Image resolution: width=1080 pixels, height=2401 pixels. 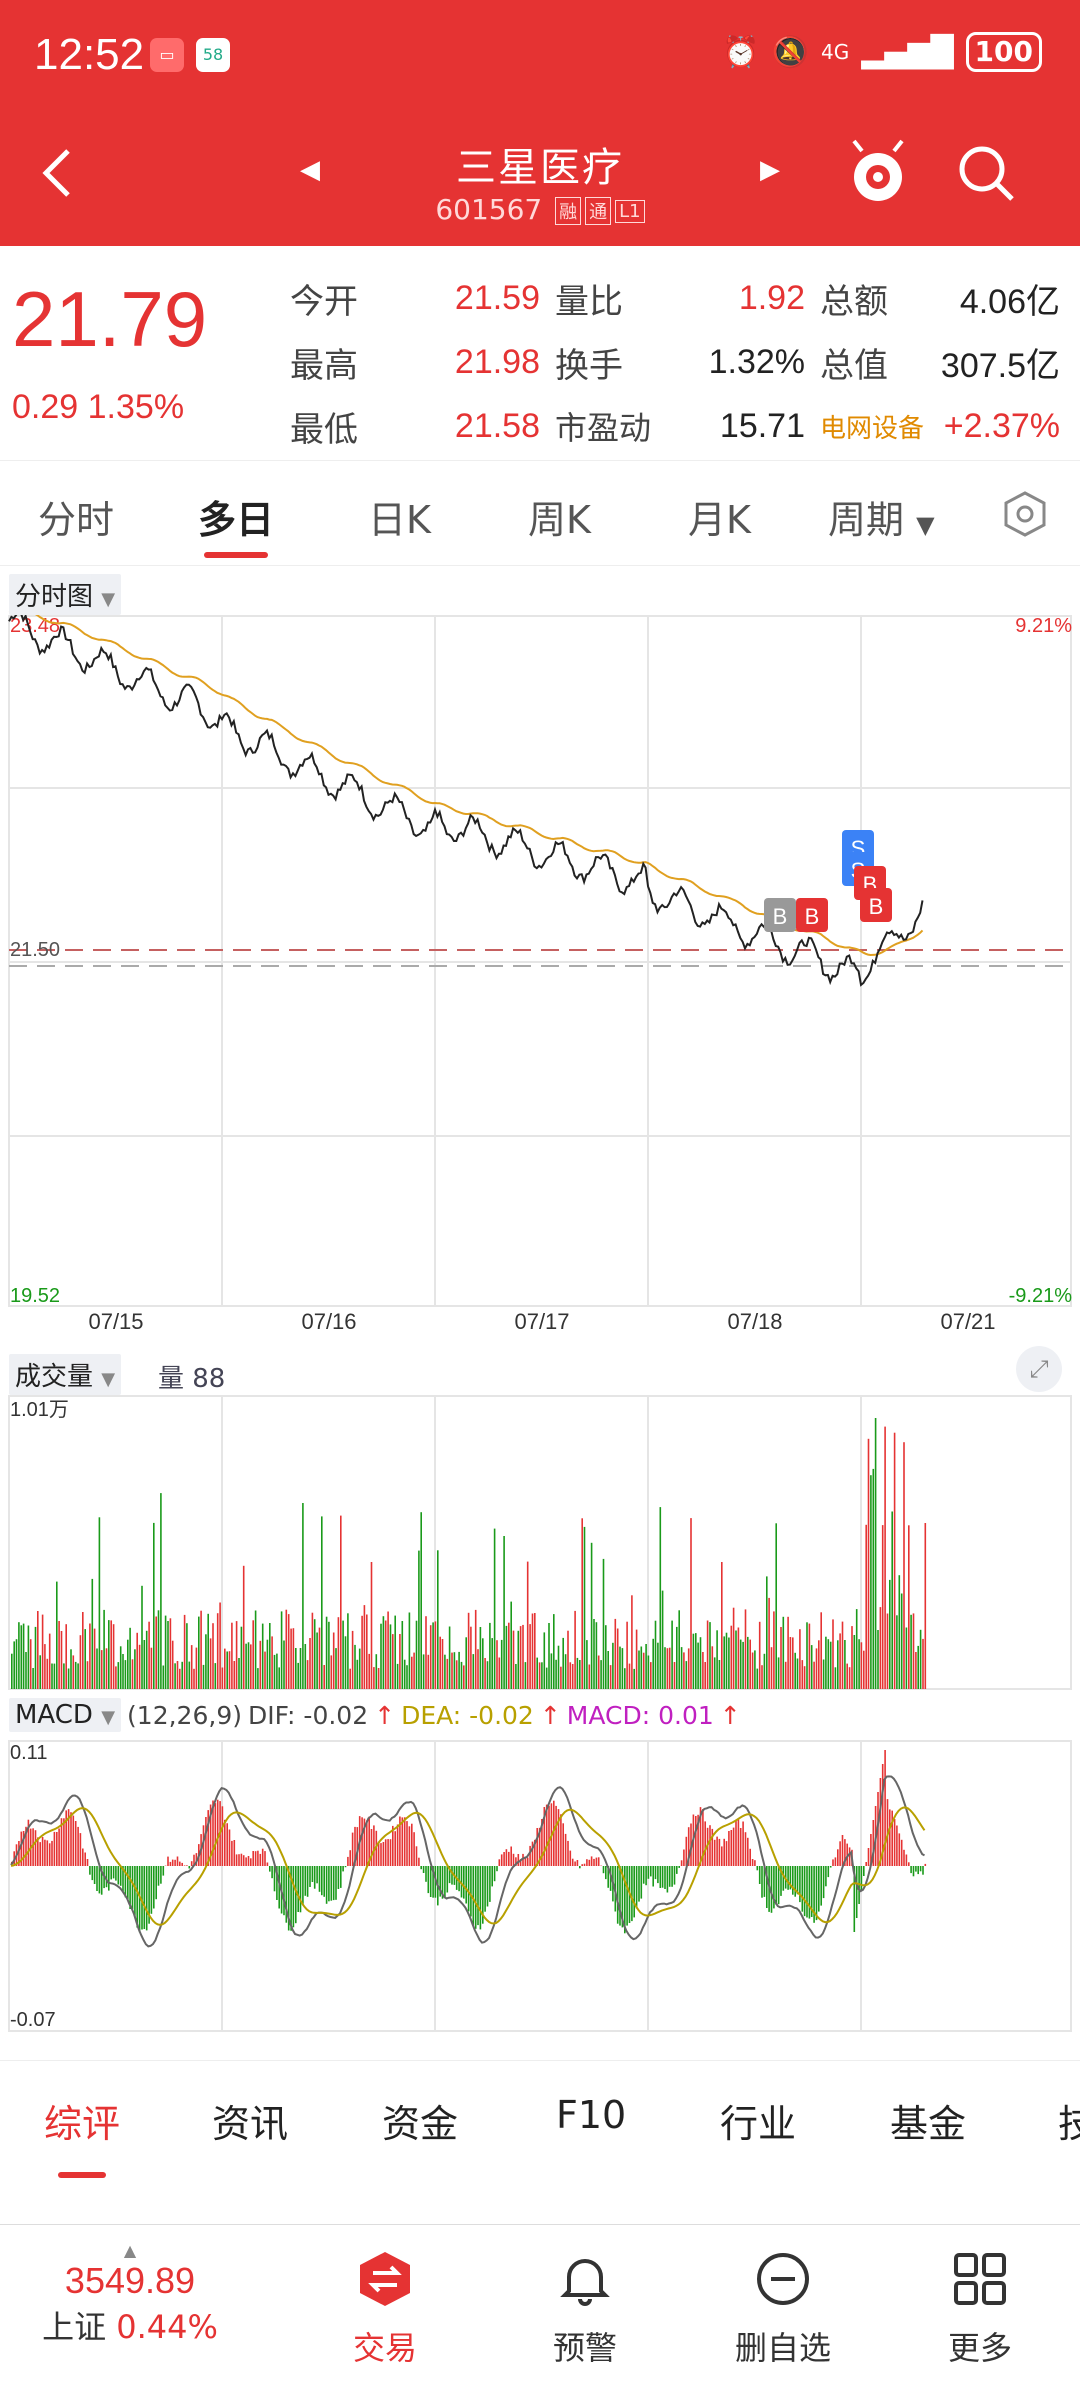 I want to click on tab-news: 资讯, so click(x=250, y=2120).